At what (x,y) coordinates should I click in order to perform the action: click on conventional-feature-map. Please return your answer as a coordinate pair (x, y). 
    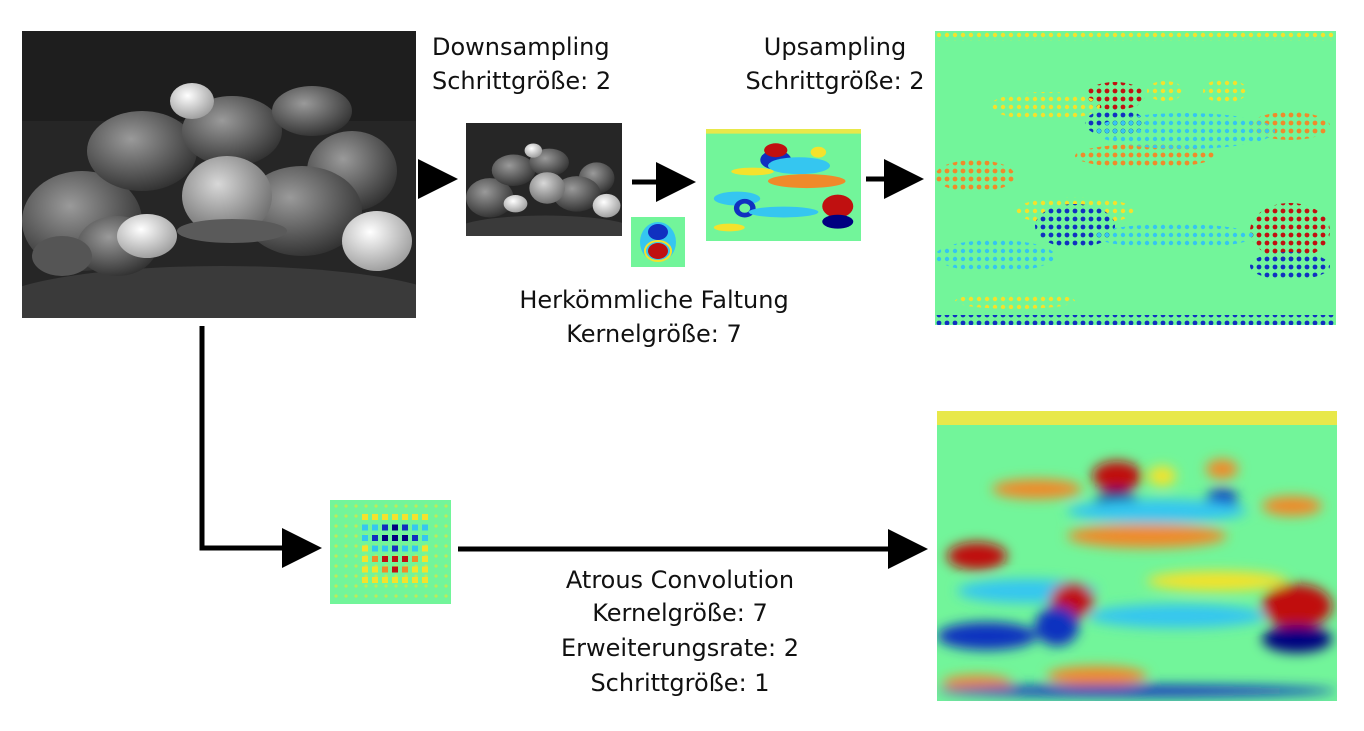
    Looking at the image, I should click on (783, 185).